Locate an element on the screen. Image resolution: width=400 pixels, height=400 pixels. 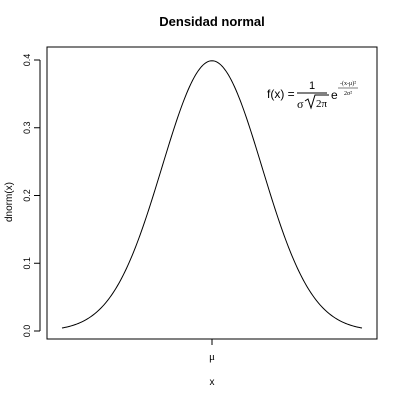
chart-title: Densidad normal is located at coordinates (211, 21).